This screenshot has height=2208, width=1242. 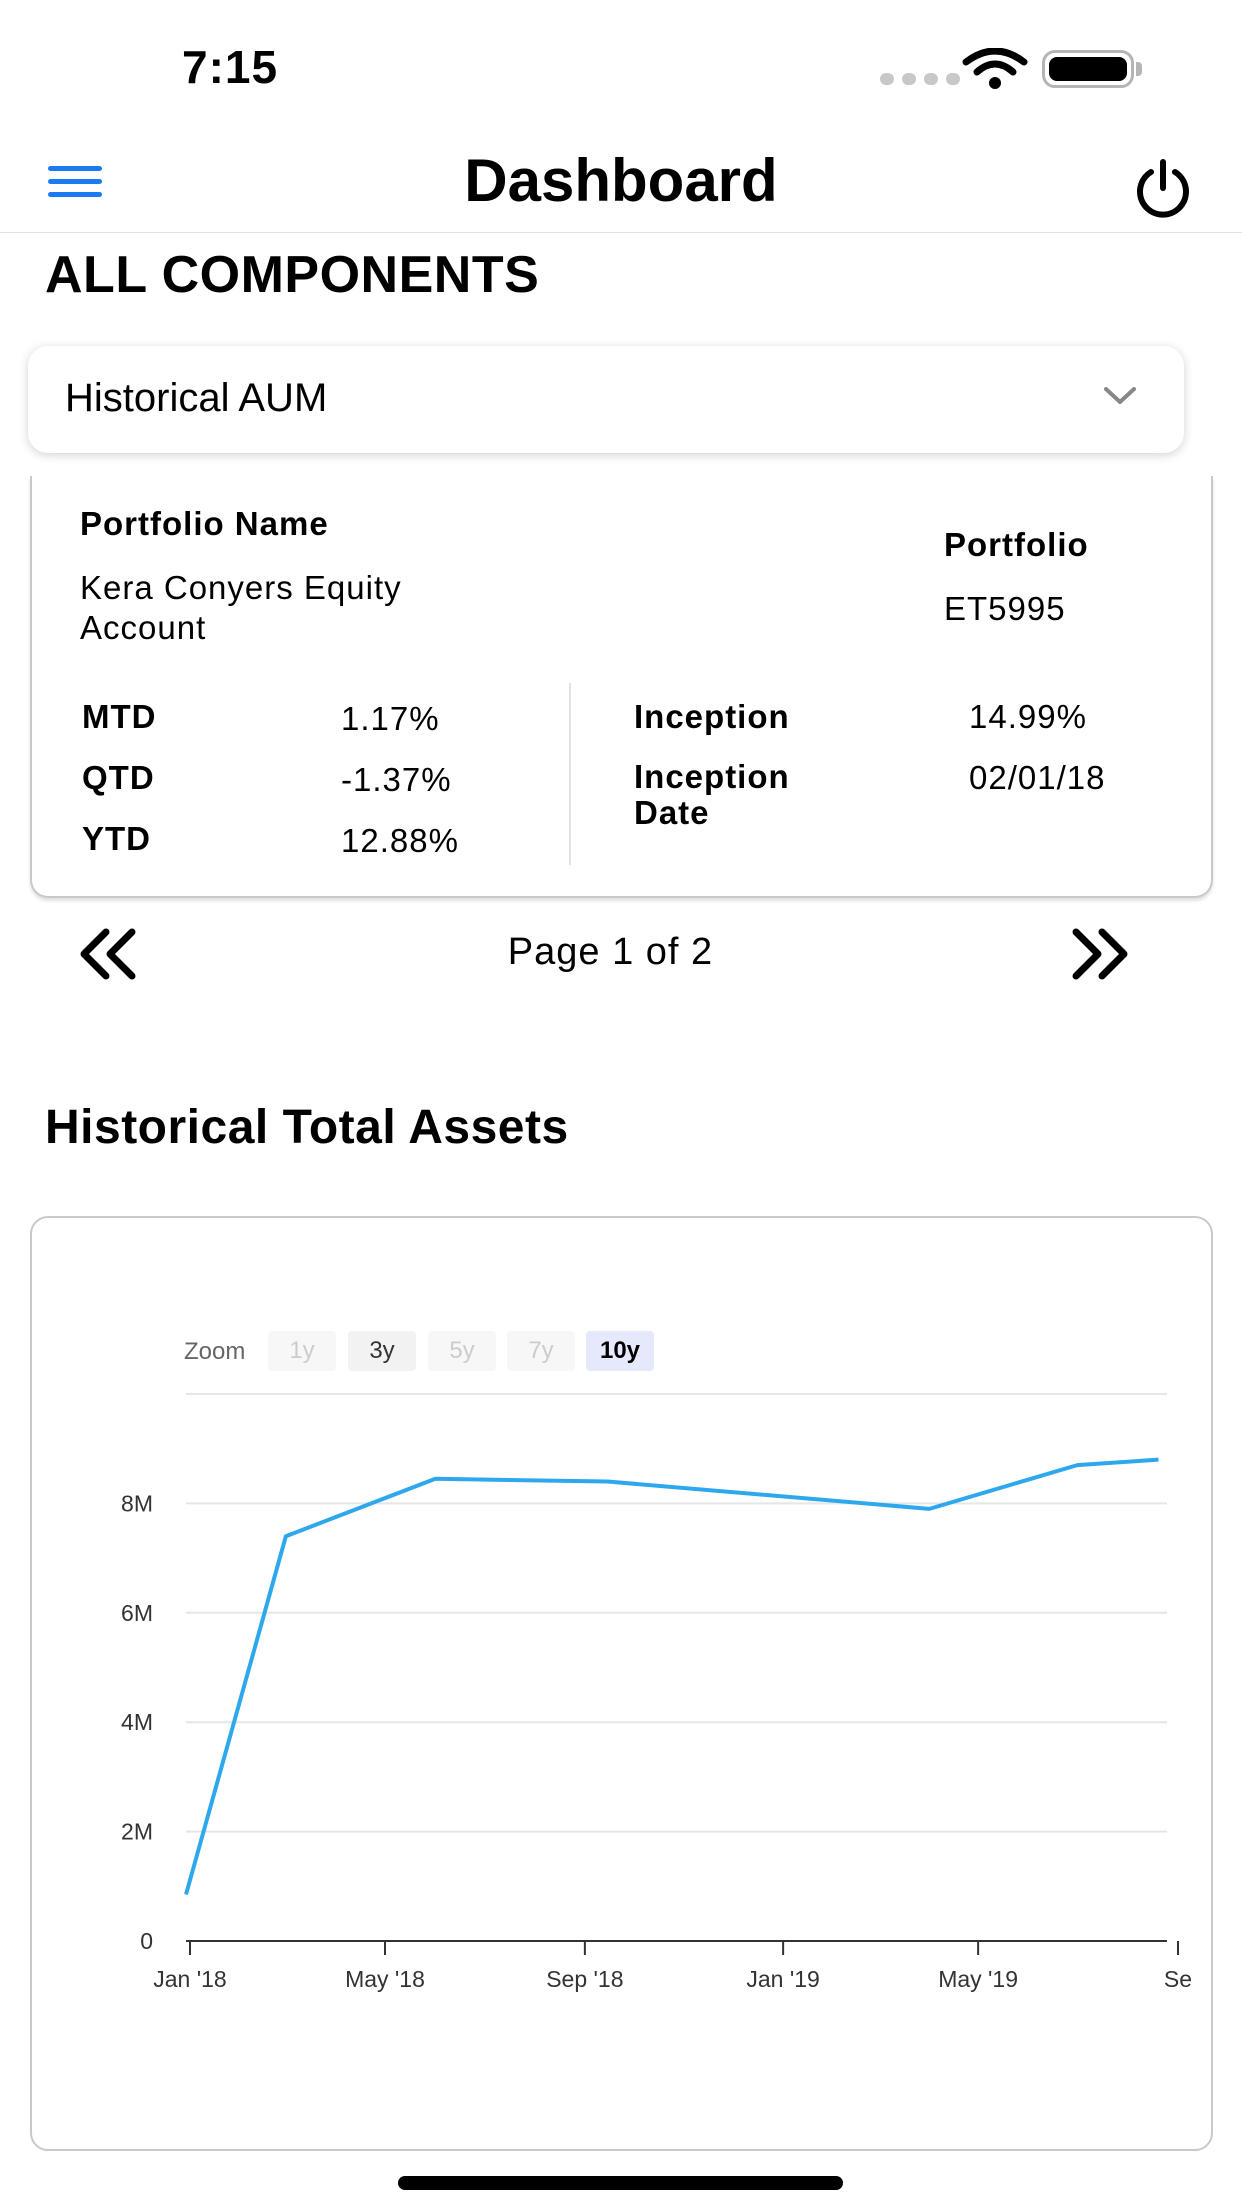 What do you see at coordinates (995, 68) in the screenshot?
I see `wifi-icon` at bounding box center [995, 68].